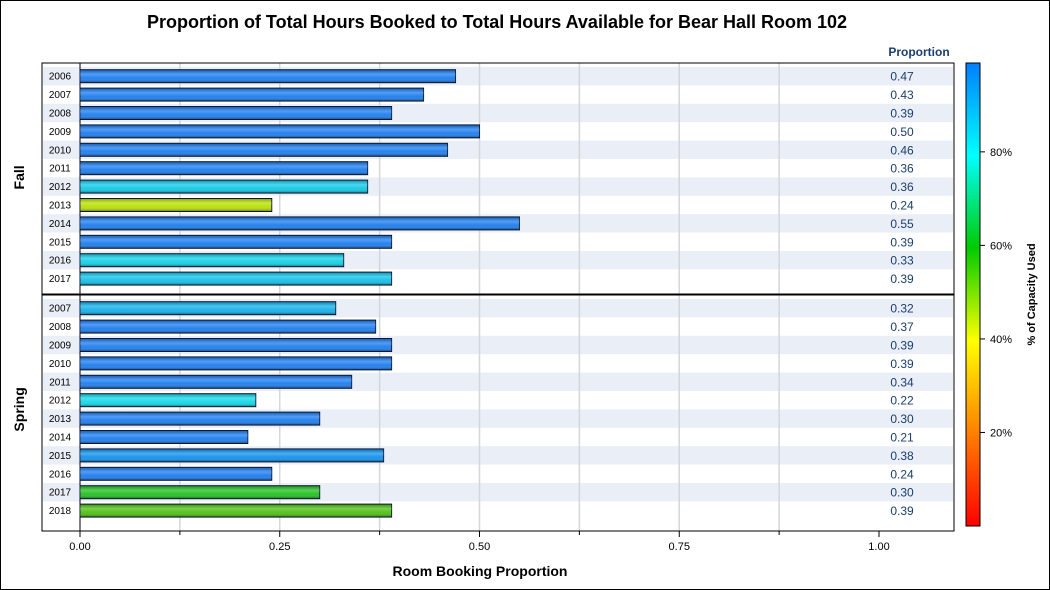  What do you see at coordinates (268, 76) in the screenshot?
I see `bar-shine-fall-2006` at bounding box center [268, 76].